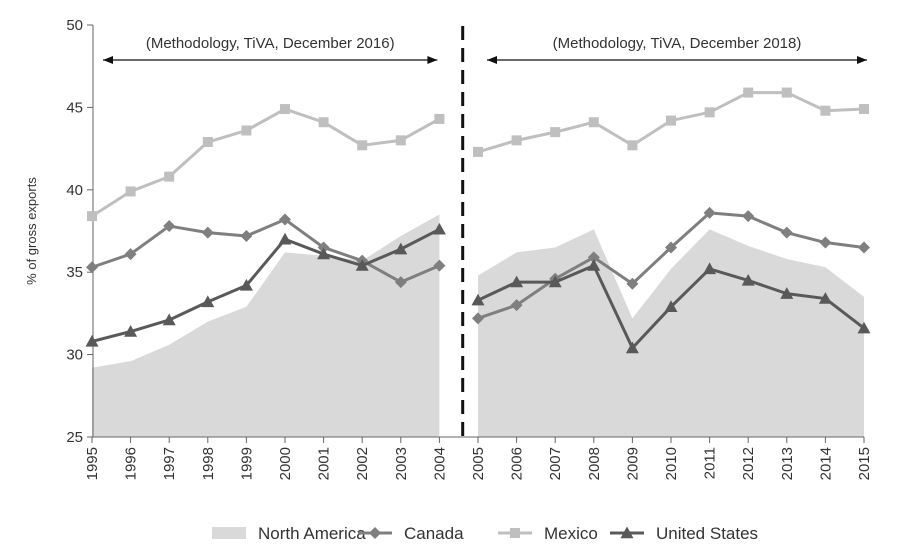 This screenshot has height=552, width=902. What do you see at coordinates (485, 533) in the screenshot?
I see `legend-layer: North America Canada Mexico United States` at bounding box center [485, 533].